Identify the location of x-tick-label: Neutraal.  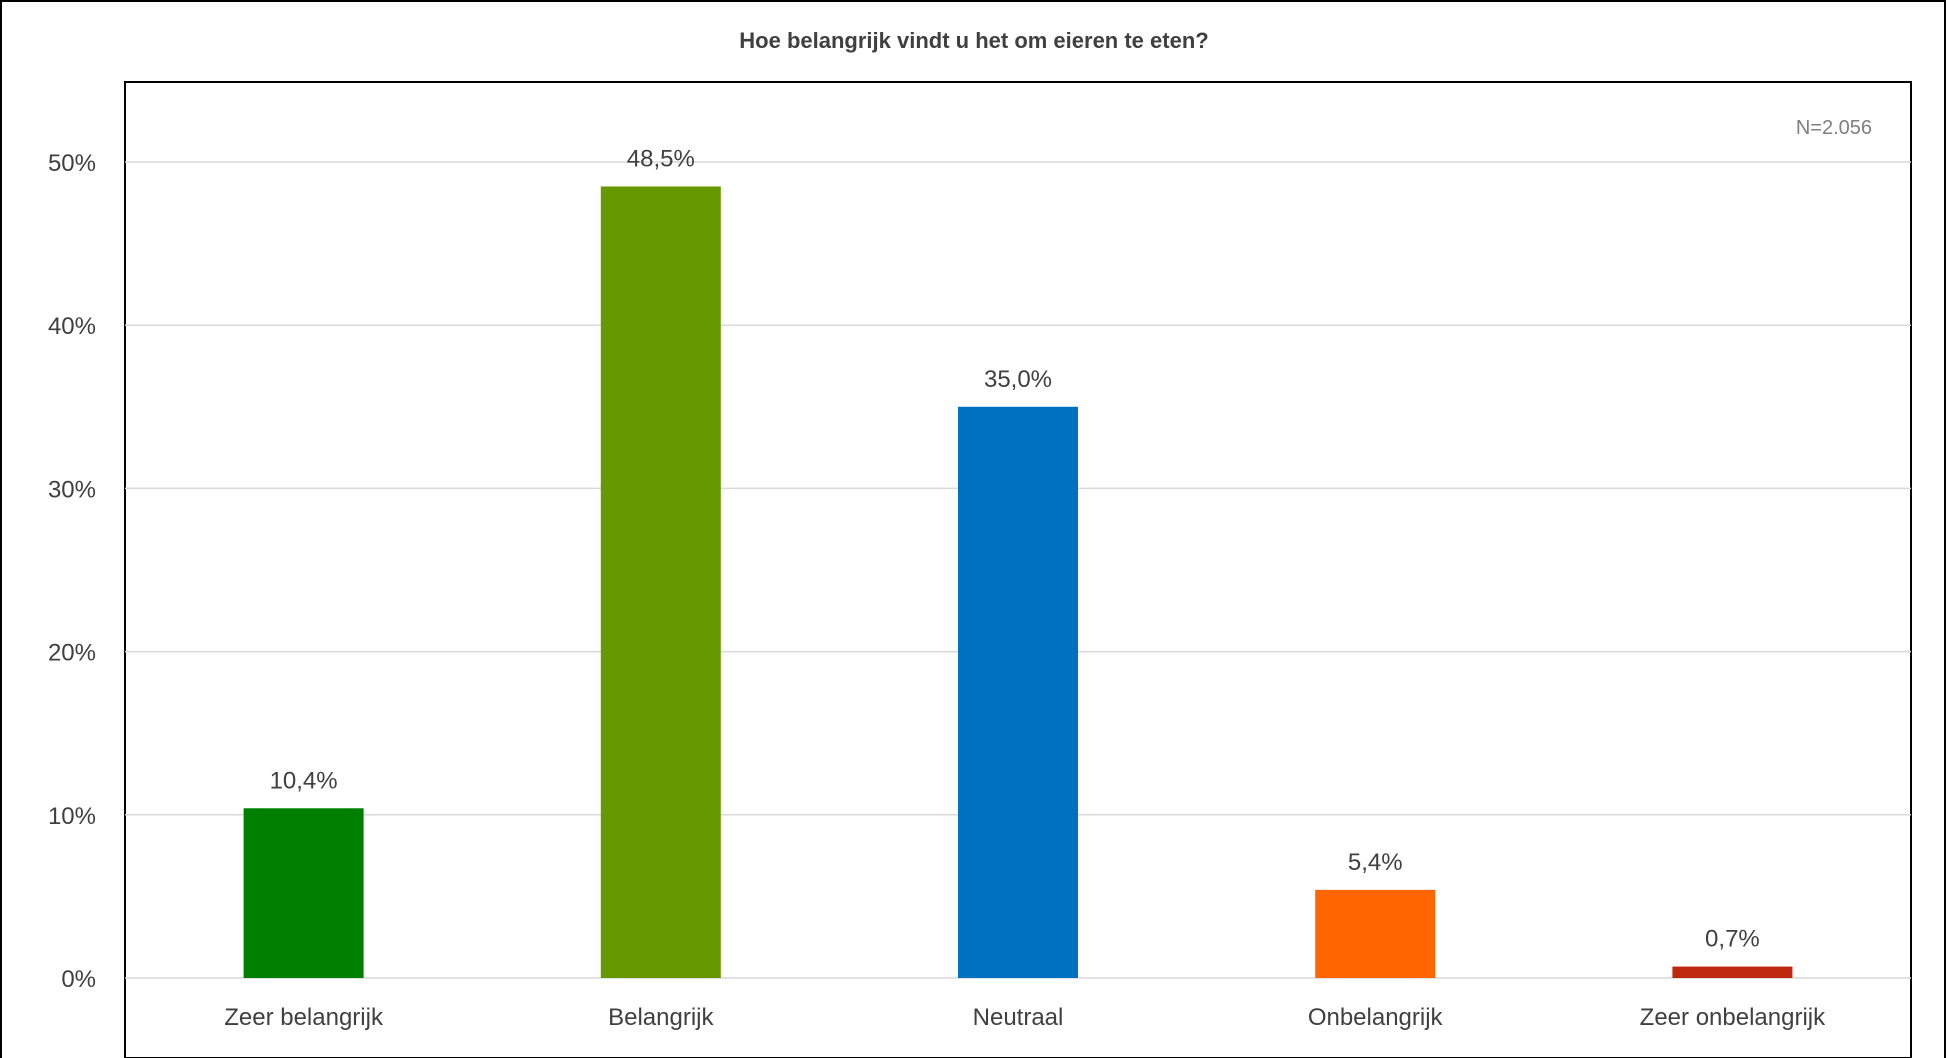
(1018, 1017).